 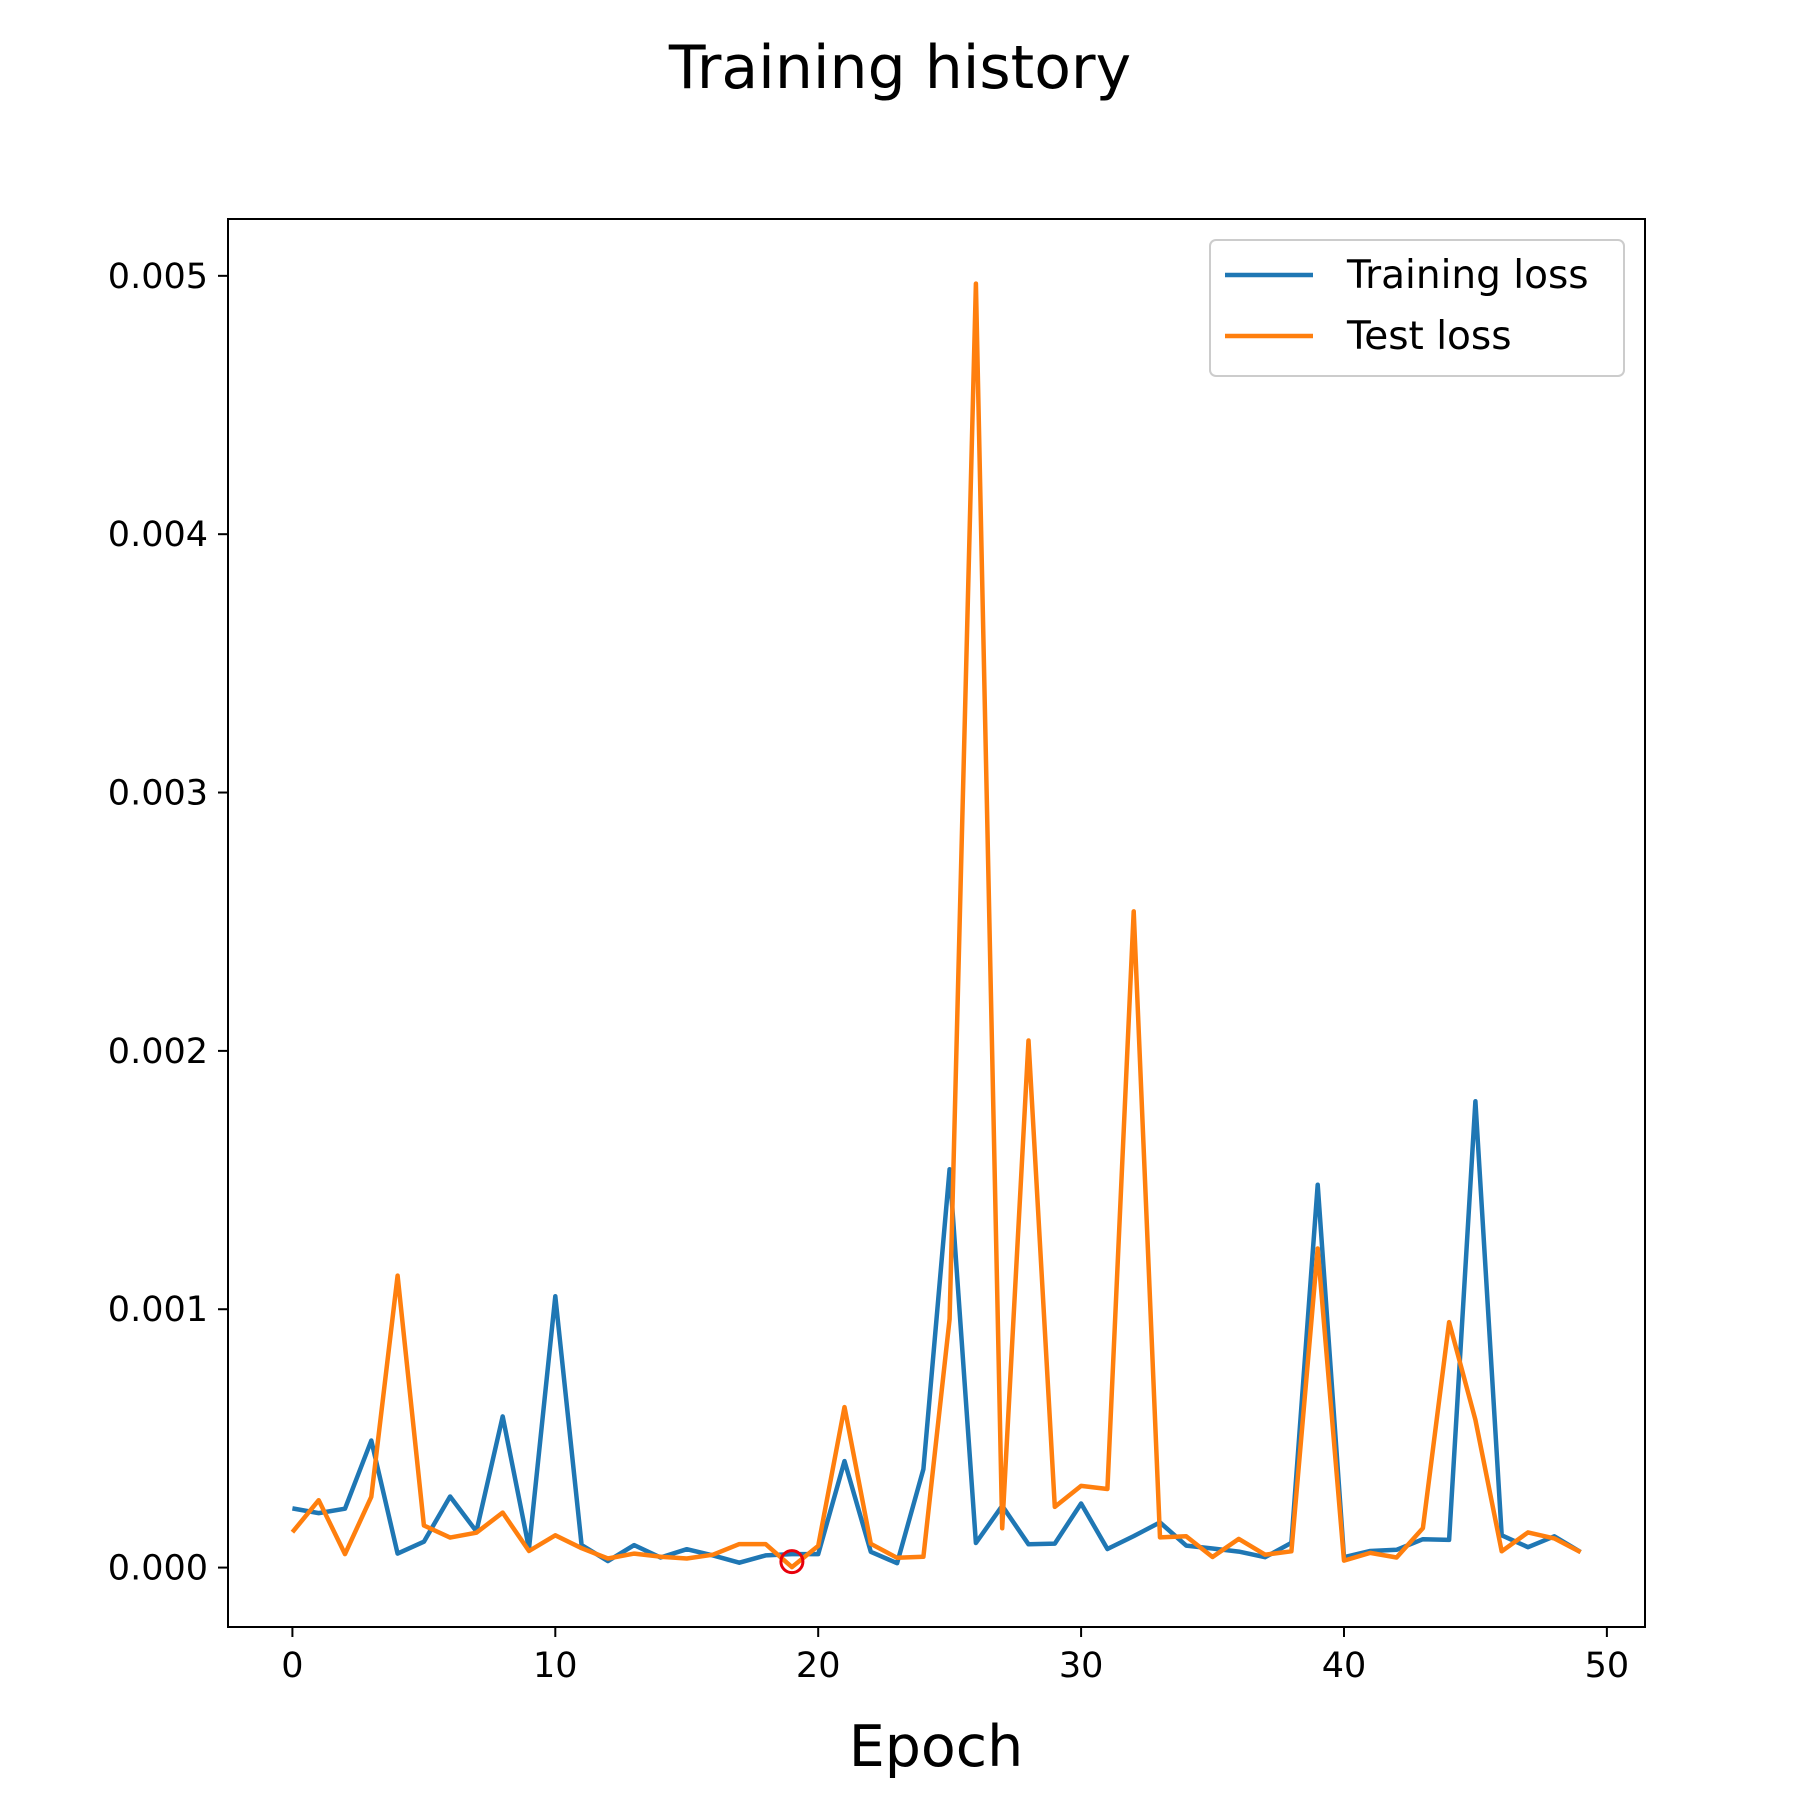 I want to click on best-epoch-marker, so click(x=792, y=1562).